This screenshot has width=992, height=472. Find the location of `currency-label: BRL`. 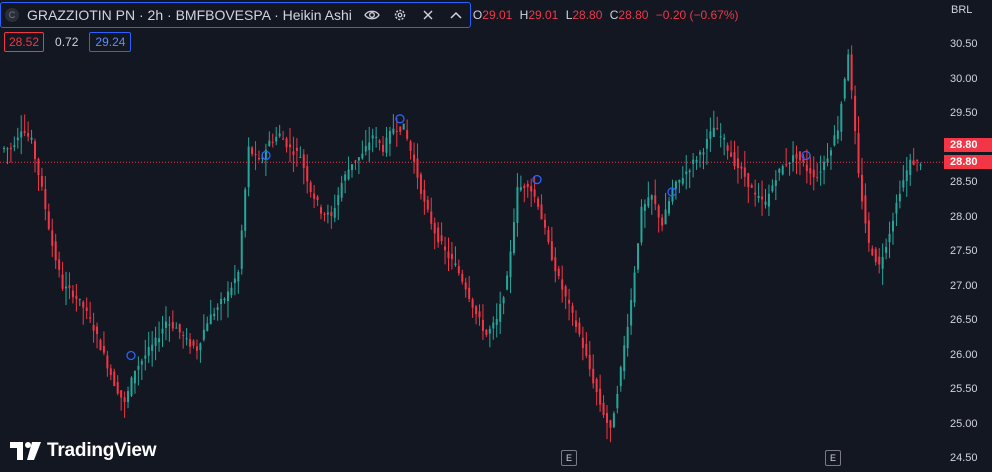

currency-label: BRL is located at coordinates (962, 10).